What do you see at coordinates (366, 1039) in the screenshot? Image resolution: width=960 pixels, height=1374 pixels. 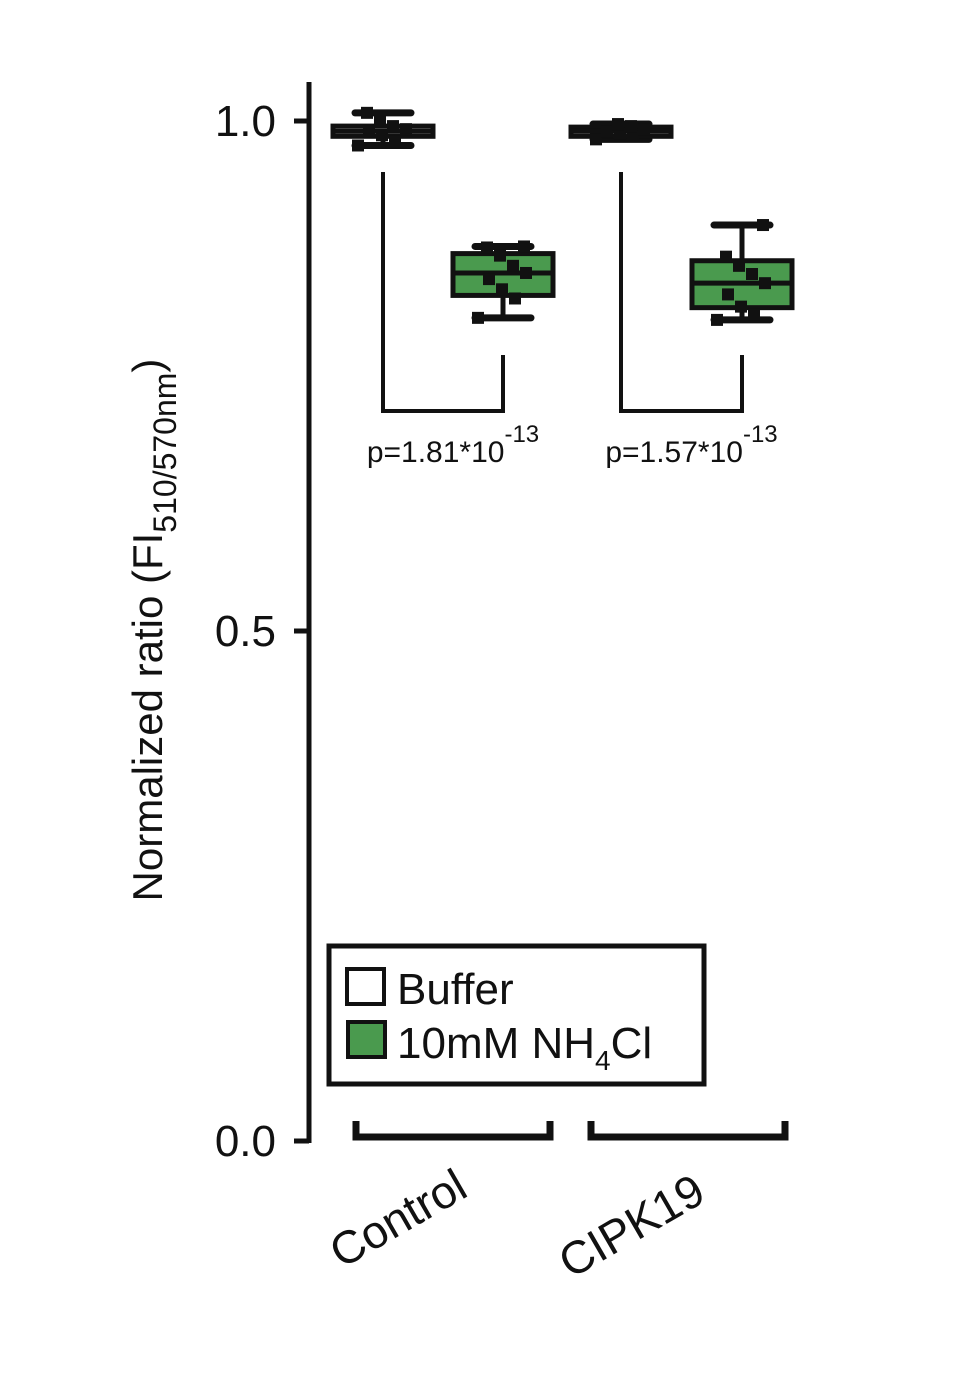 I see `legend-swatch-nh4cl` at bounding box center [366, 1039].